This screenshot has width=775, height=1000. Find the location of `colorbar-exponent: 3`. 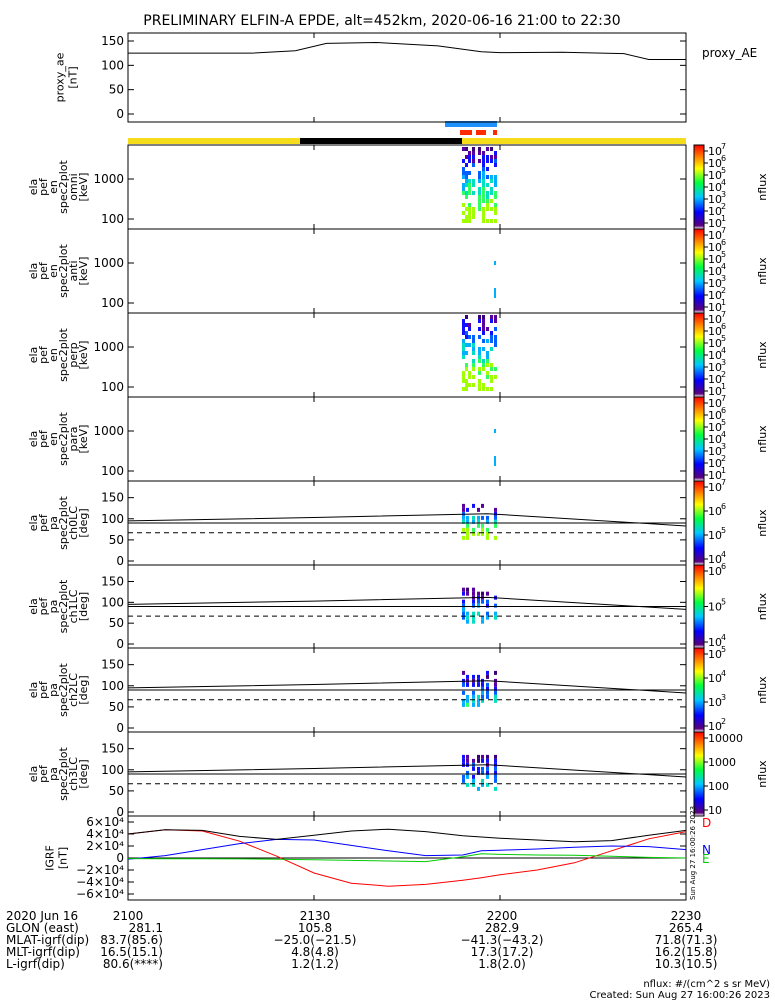

colorbar-exponent: 3 is located at coordinates (723, 446).